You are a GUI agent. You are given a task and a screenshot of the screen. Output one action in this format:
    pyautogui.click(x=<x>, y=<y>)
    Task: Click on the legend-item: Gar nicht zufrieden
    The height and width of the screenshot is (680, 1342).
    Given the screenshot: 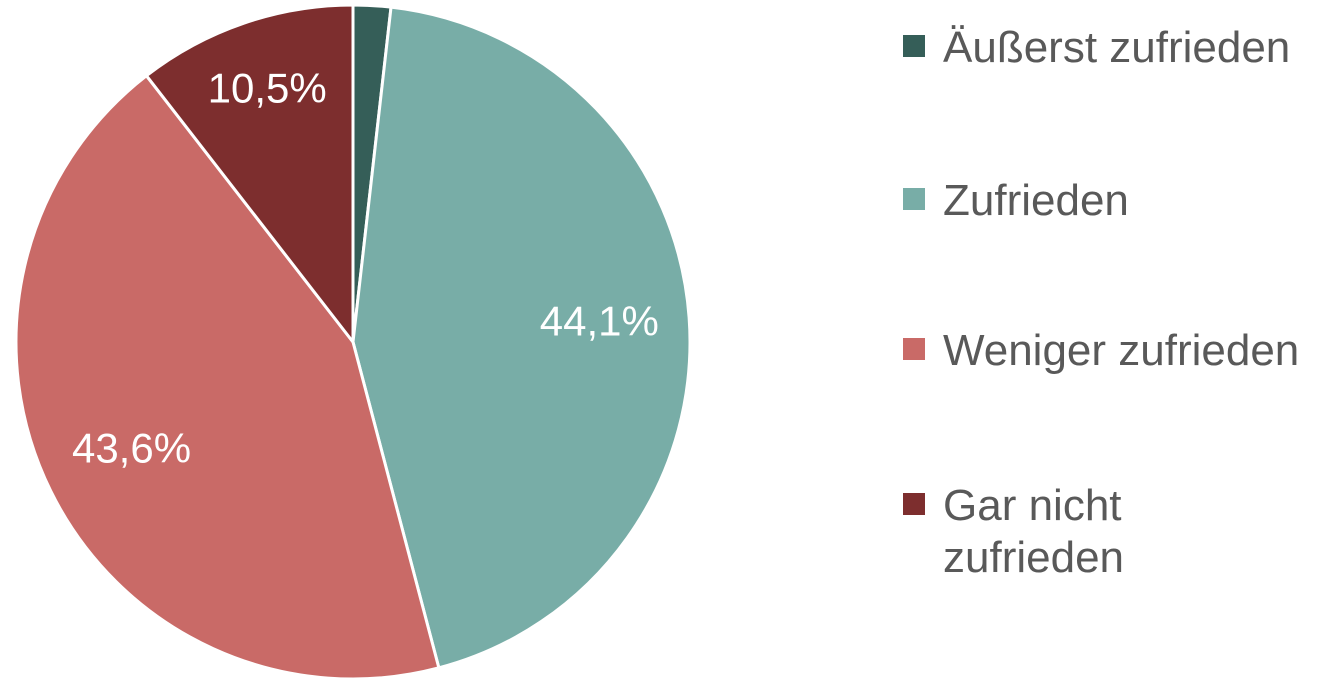 What is the action you would take?
    pyautogui.click(x=1108, y=532)
    